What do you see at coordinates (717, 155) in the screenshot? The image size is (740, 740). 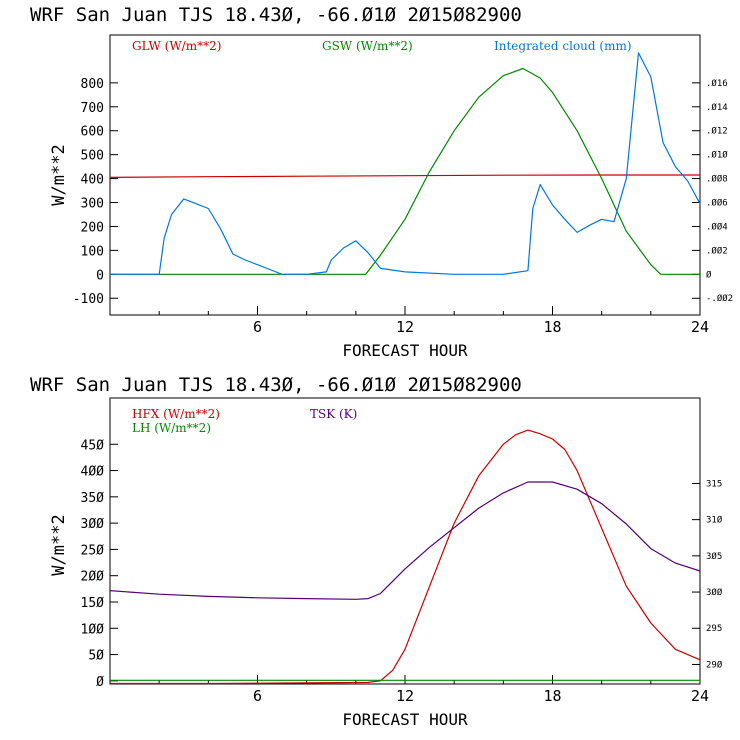 I see `y2-tick-label: .Ø1Ø` at bounding box center [717, 155].